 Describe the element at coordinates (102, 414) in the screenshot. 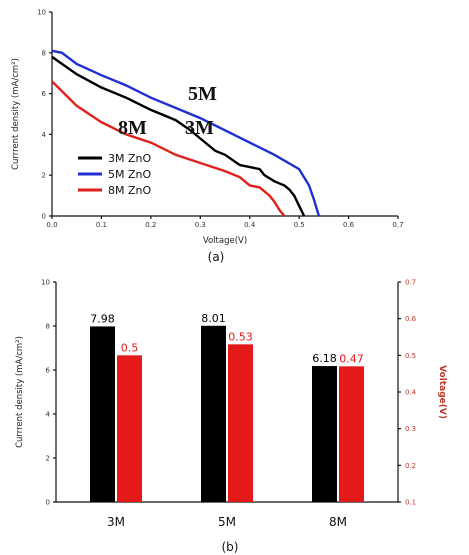

I see `b-bar-current-3M` at that location.